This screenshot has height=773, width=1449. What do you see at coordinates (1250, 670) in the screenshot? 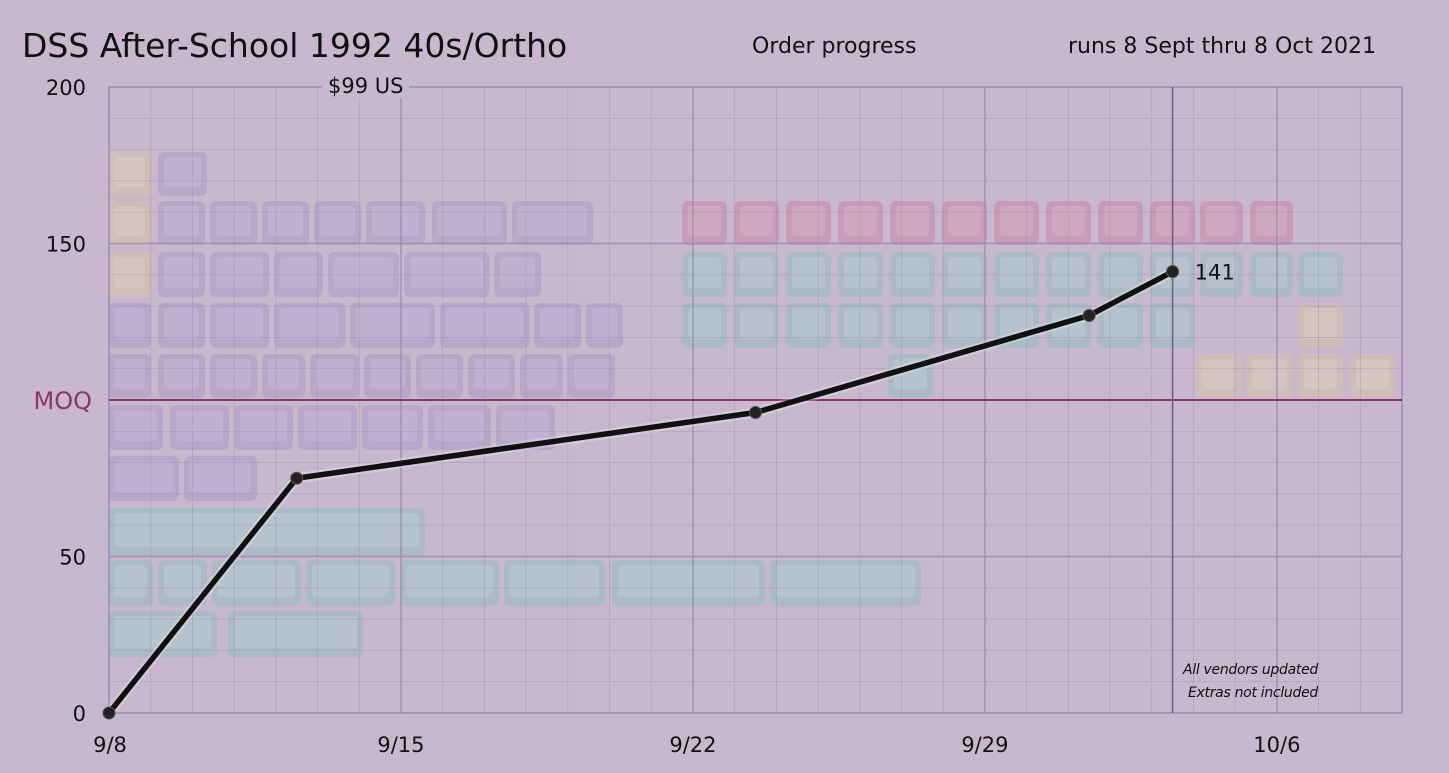
I see `note-vendors-updated: All vendors updated` at bounding box center [1250, 670].